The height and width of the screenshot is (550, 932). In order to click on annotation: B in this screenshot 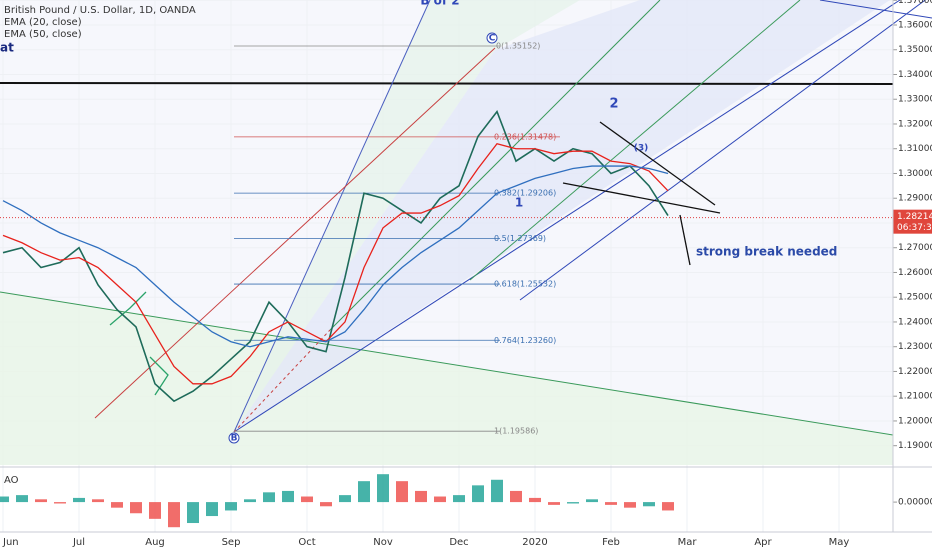, I will do `click(234, 439)`.